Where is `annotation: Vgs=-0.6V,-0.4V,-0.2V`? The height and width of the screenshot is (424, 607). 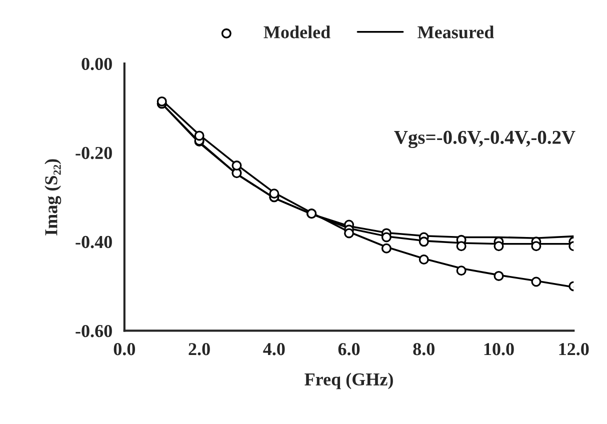
annotation: Vgs=-0.6V,-0.4V,-0.2V is located at coordinates (485, 139).